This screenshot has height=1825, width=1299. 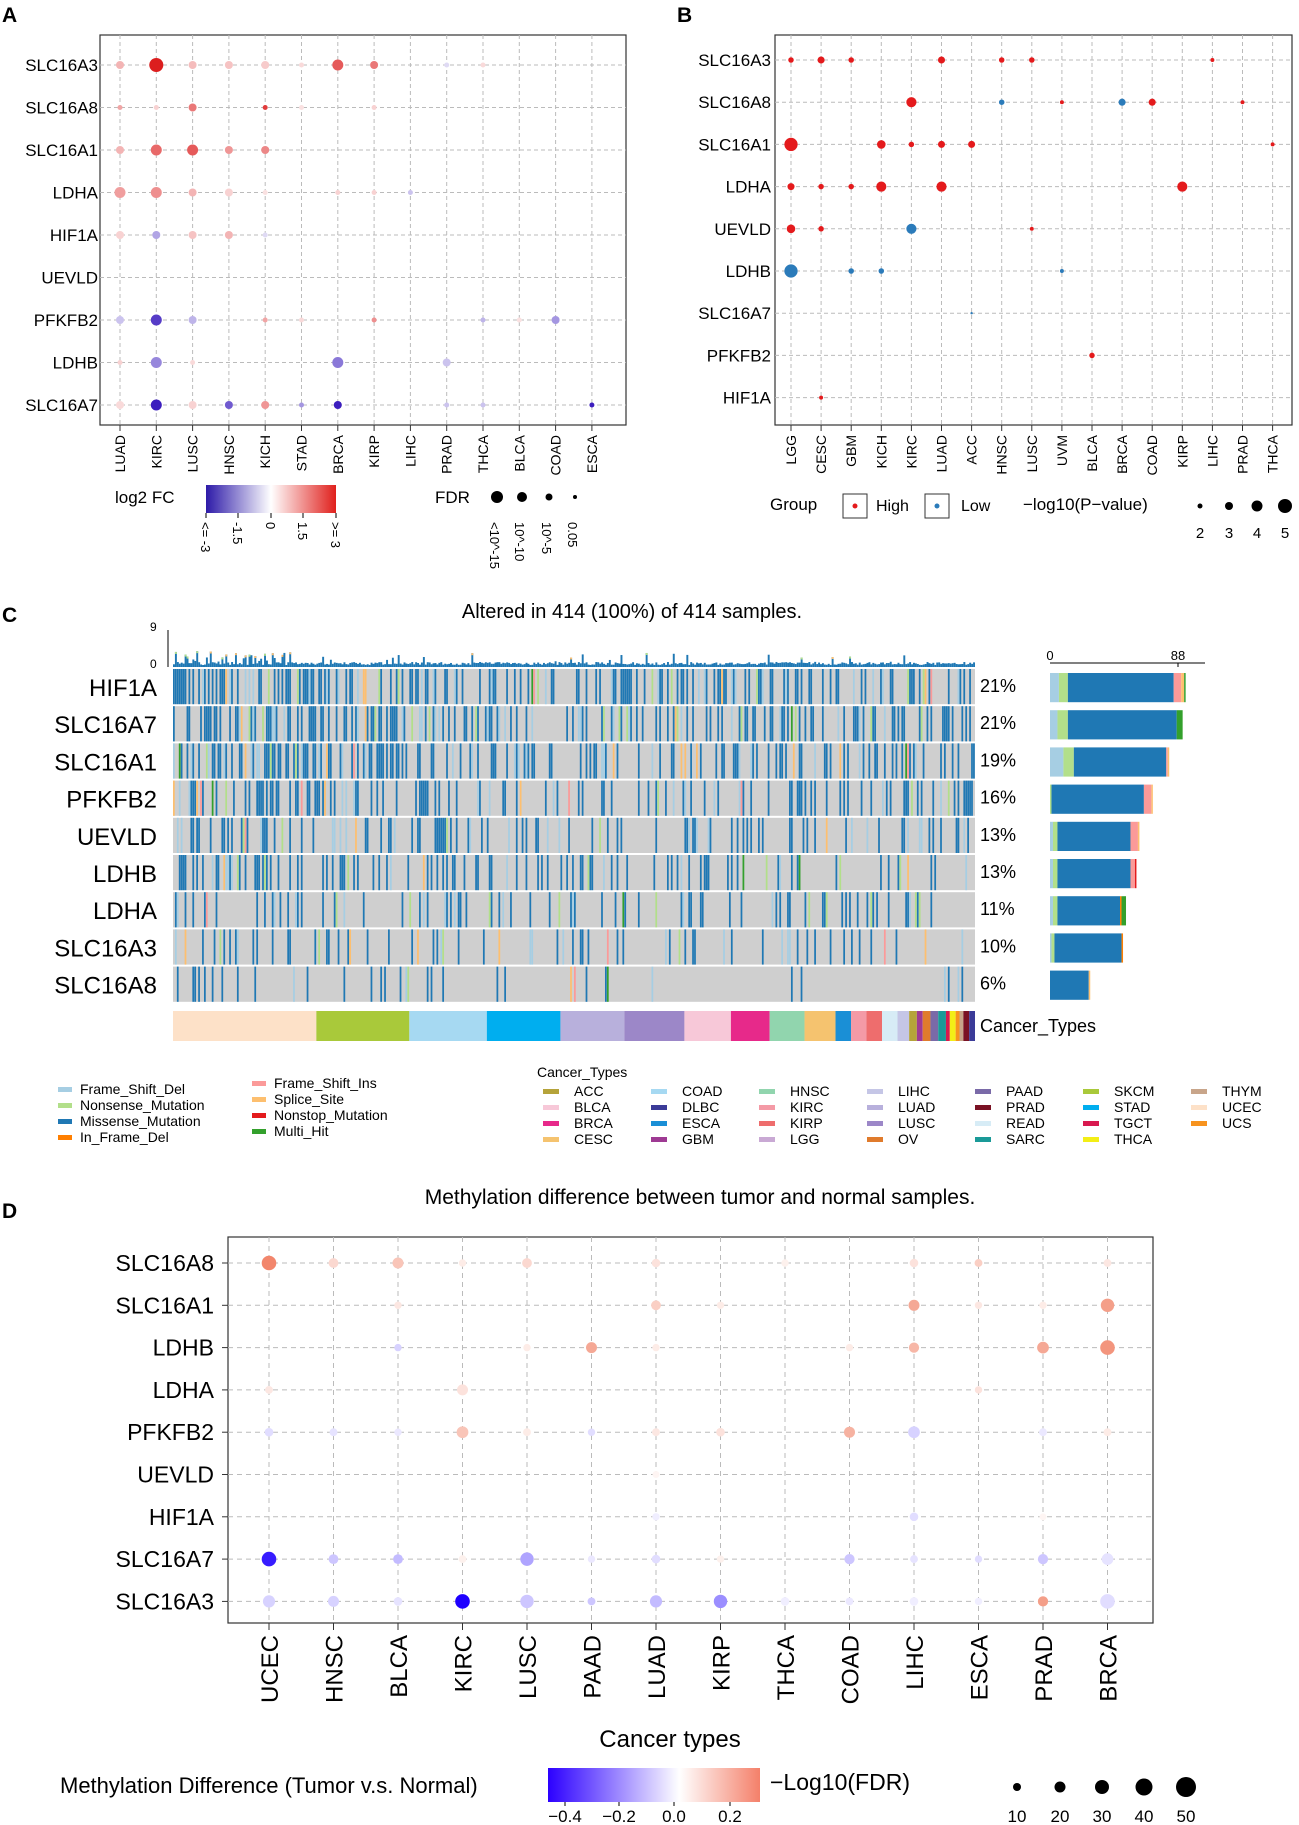 What do you see at coordinates (1063, 688) in the screenshot?
I see `right-bar-segment` at bounding box center [1063, 688].